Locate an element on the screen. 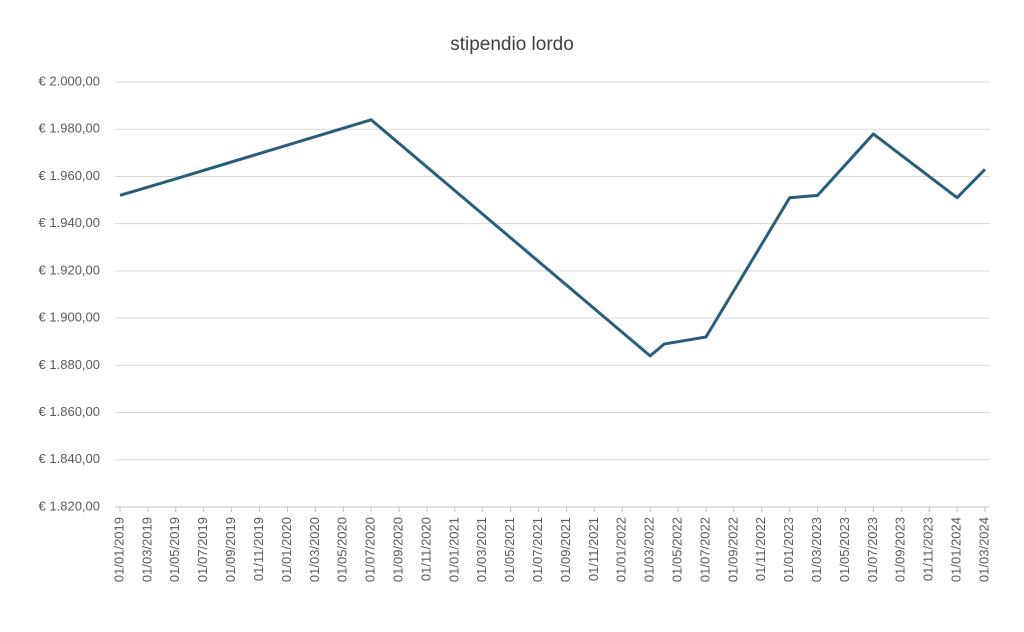 This screenshot has width=1024, height=632. x-tick-label: 01/11/2020 is located at coordinates (425, 549).